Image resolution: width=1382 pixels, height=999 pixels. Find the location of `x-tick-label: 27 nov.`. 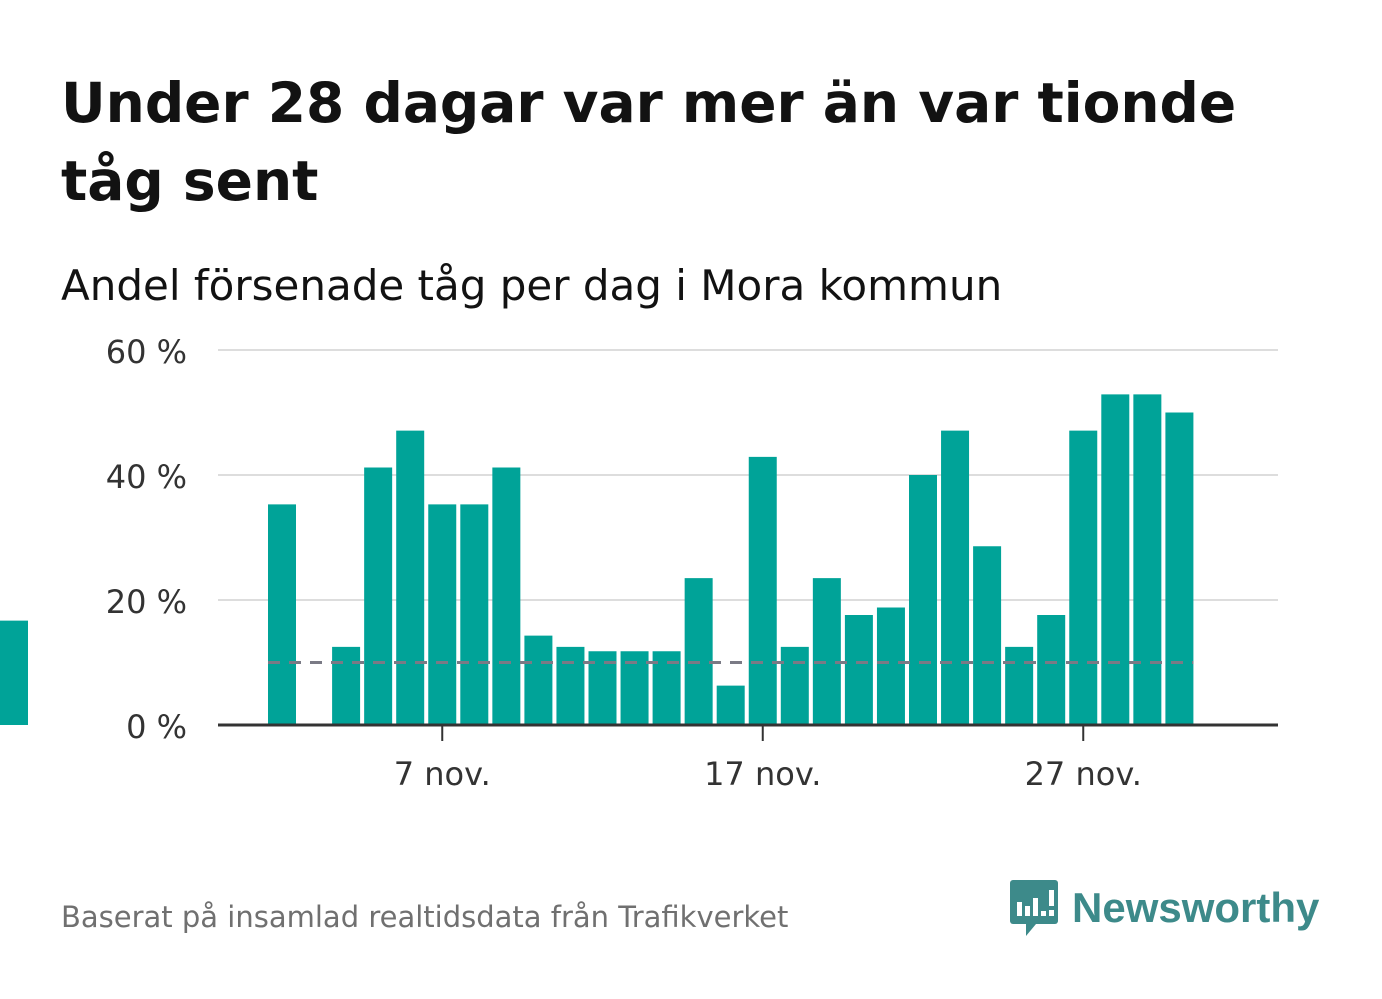

x-tick-label: 27 nov. is located at coordinates (1083, 774).